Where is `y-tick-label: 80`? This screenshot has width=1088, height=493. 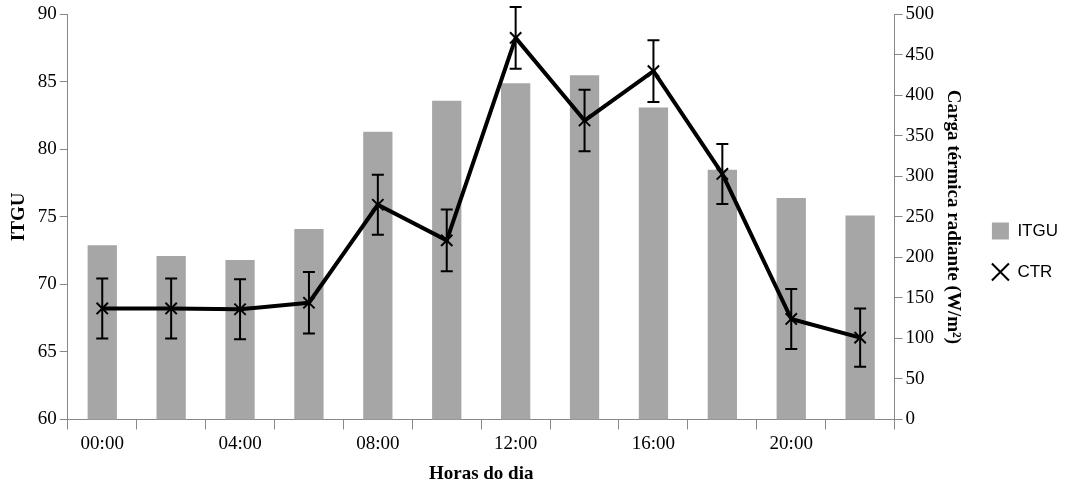
y-tick-label: 80 is located at coordinates (47, 148).